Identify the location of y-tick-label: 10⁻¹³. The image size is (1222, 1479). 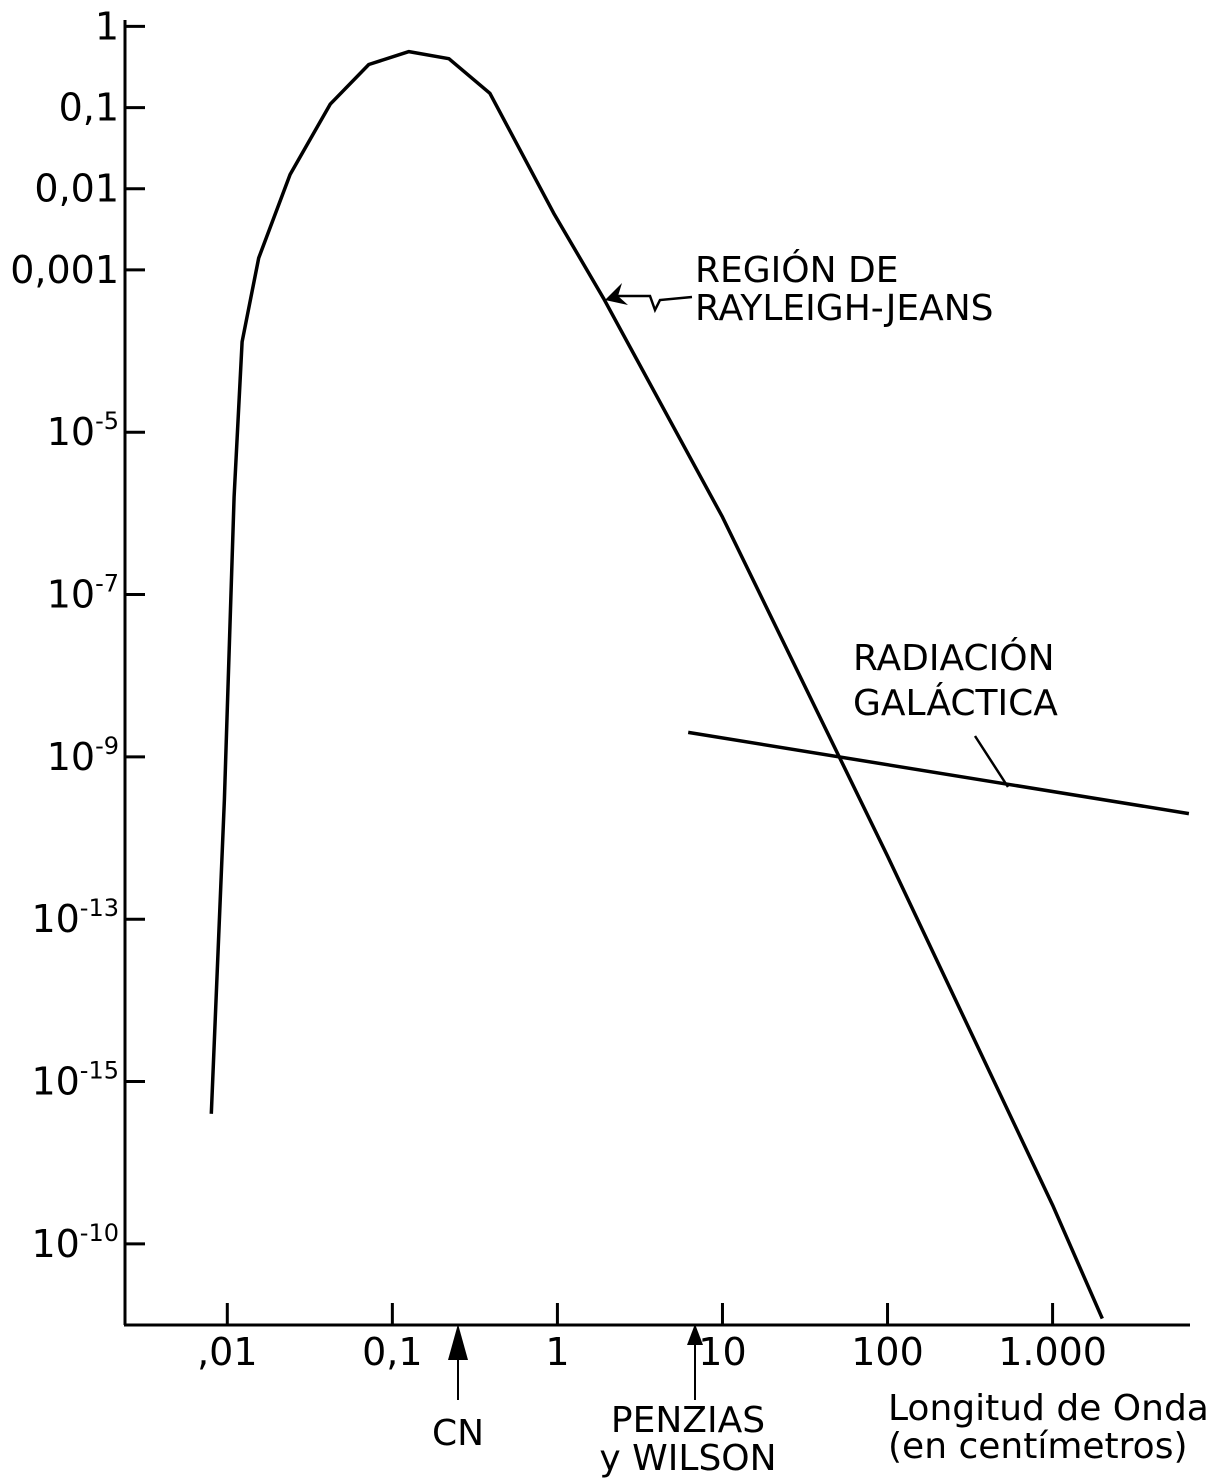
(75, 917).